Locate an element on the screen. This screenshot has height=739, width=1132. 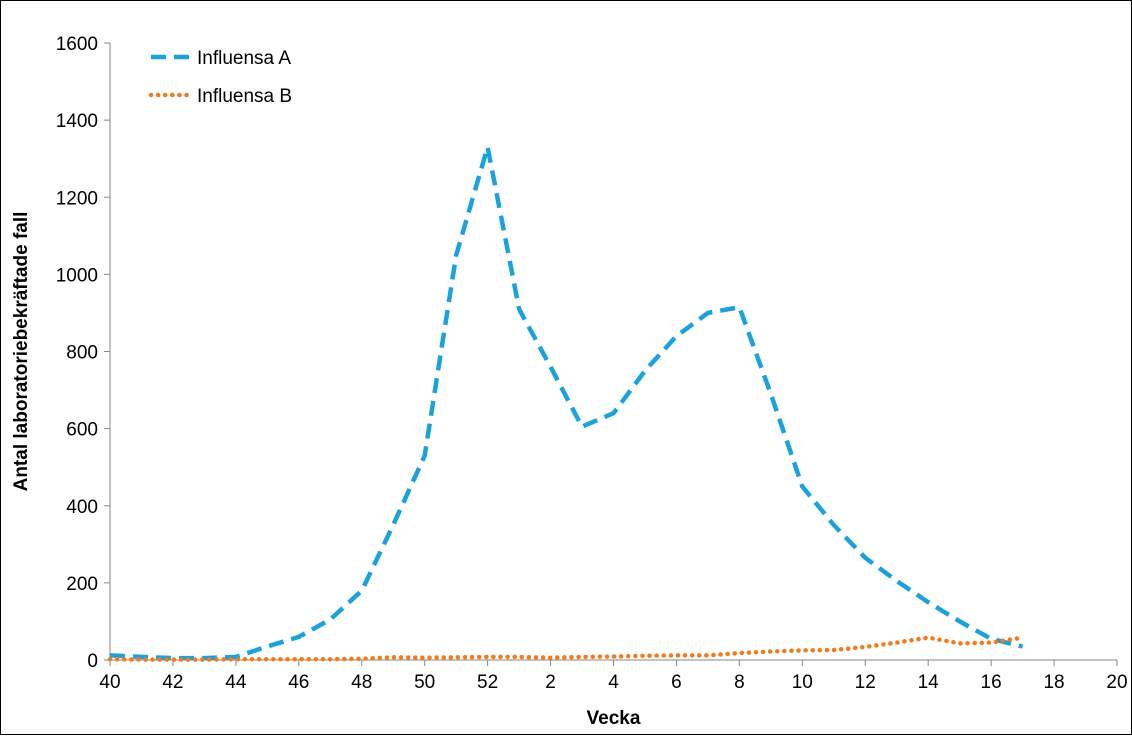
y-tick-label: 0 is located at coordinates (92, 661).